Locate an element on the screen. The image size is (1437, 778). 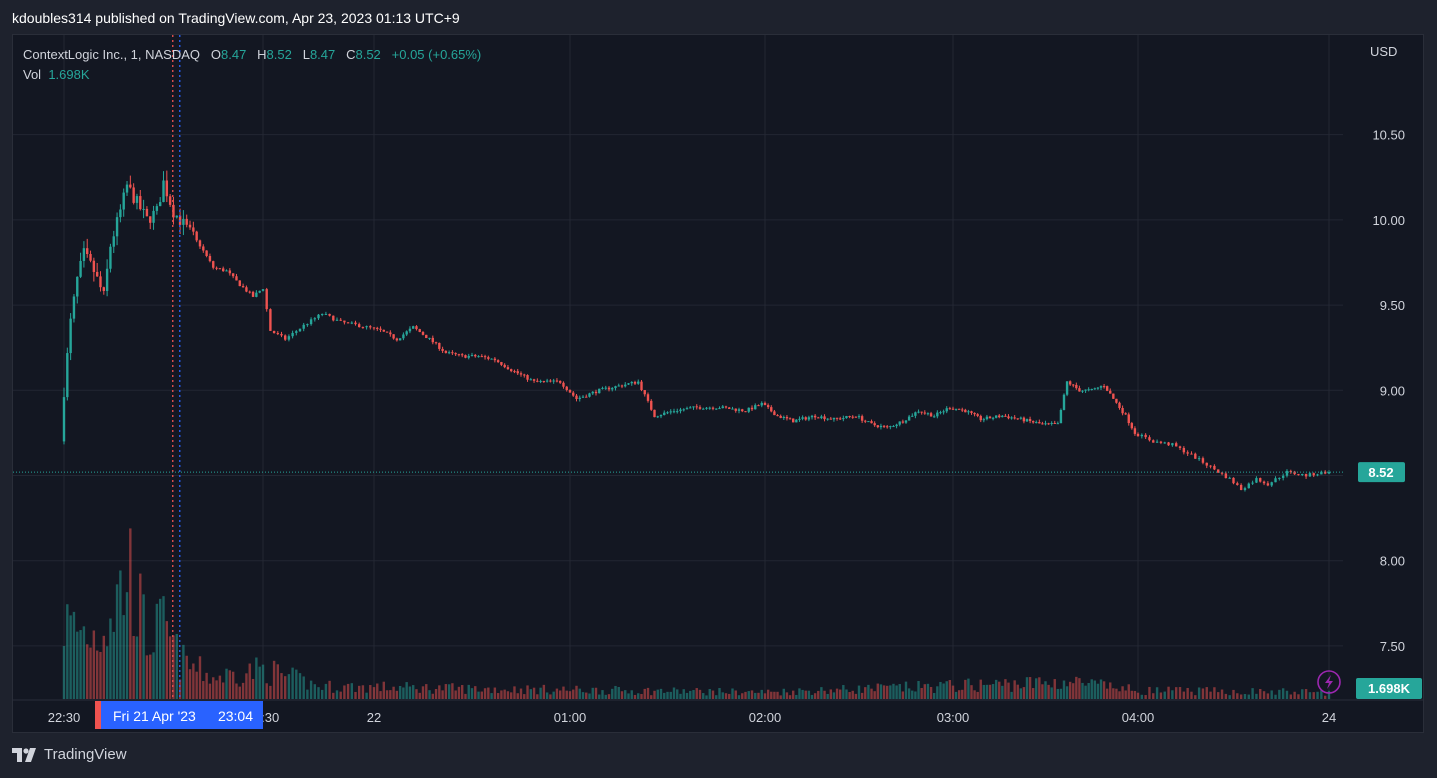
legend-close-value: 8.52 is located at coordinates (368, 54).